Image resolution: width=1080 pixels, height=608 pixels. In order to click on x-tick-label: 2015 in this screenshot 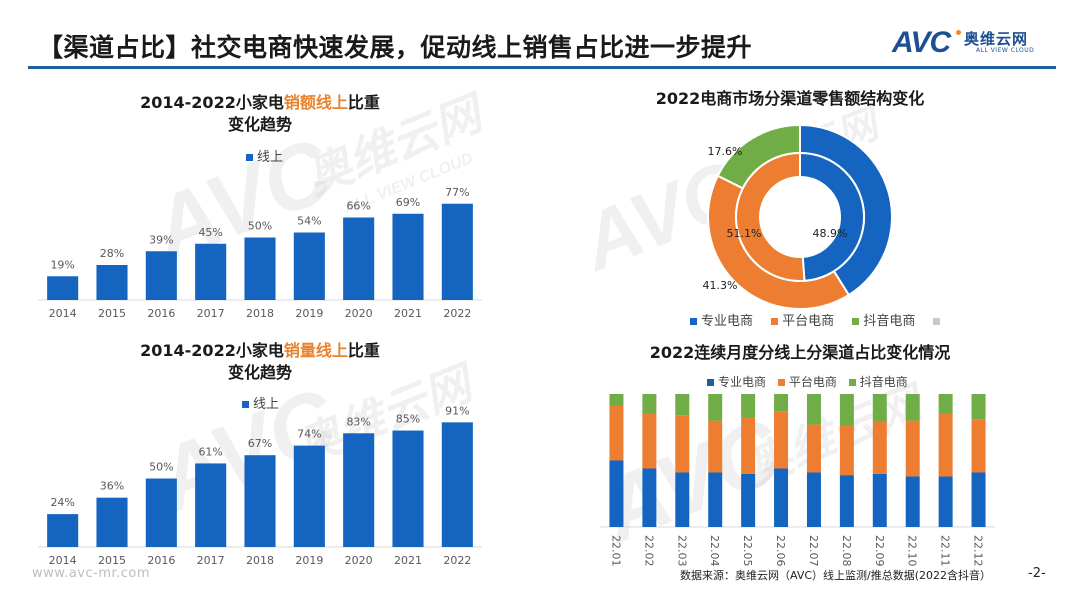, I will do `click(112, 560)`.